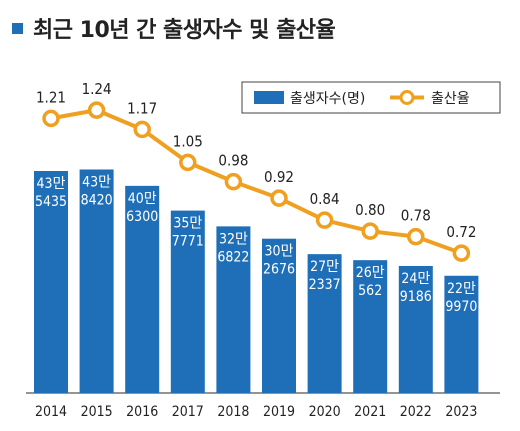 This screenshot has height=431, width=520. What do you see at coordinates (97, 89) in the screenshot?
I see `fertility-value-label-2015: 1.24` at bounding box center [97, 89].